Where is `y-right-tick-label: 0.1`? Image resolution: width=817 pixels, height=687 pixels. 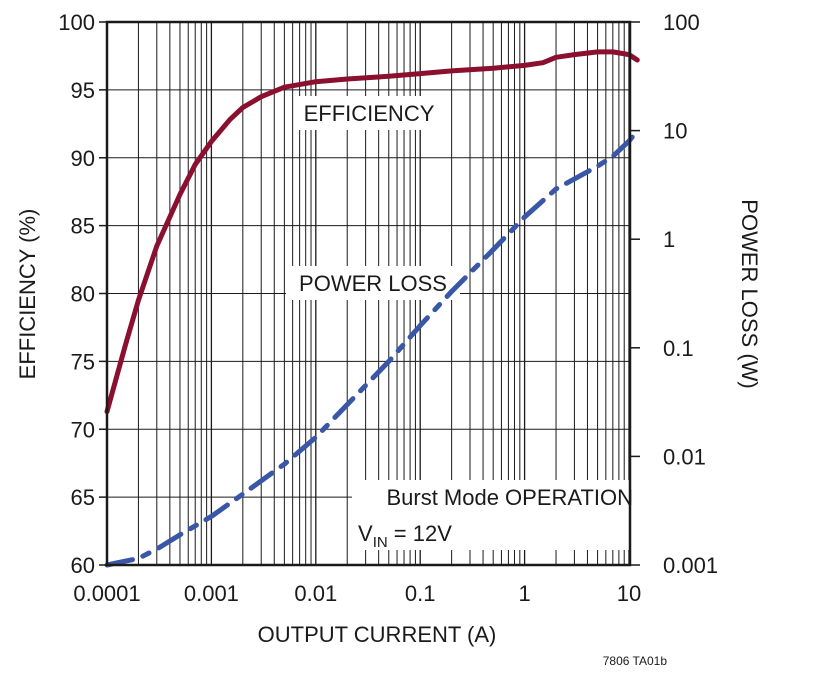
y-right-tick-label: 0.1 is located at coordinates (678, 348).